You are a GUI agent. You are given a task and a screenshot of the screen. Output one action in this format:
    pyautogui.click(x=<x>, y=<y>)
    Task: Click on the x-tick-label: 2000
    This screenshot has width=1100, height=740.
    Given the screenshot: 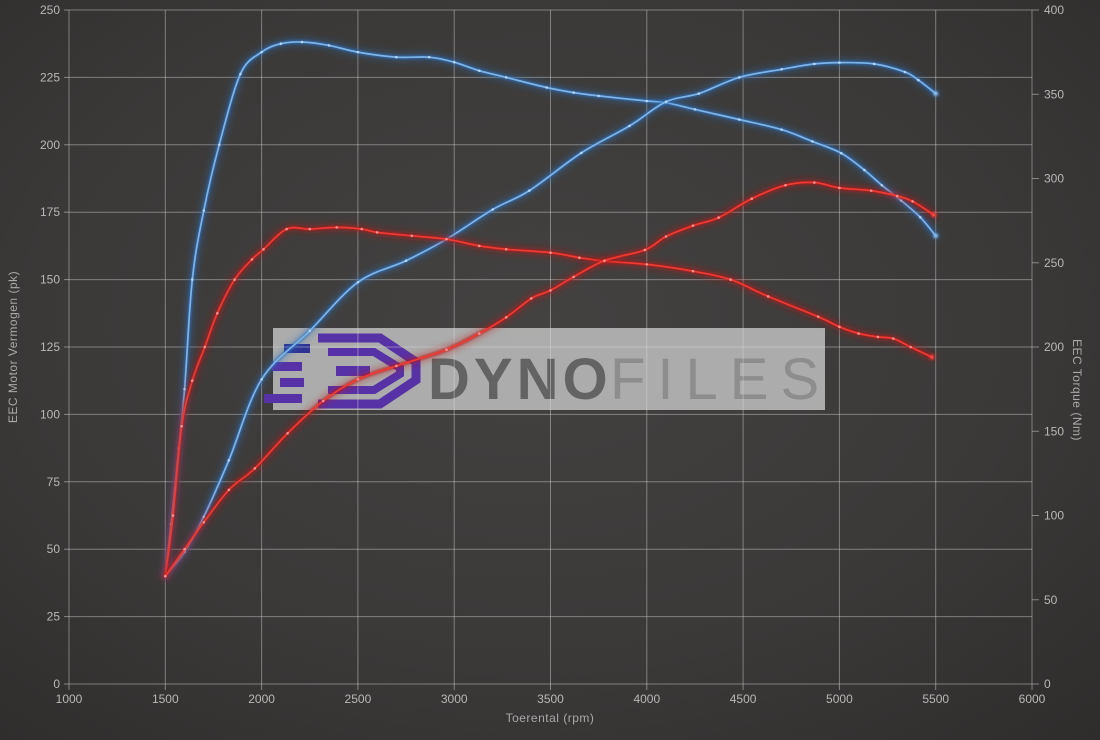 What is the action you would take?
    pyautogui.click(x=261, y=699)
    